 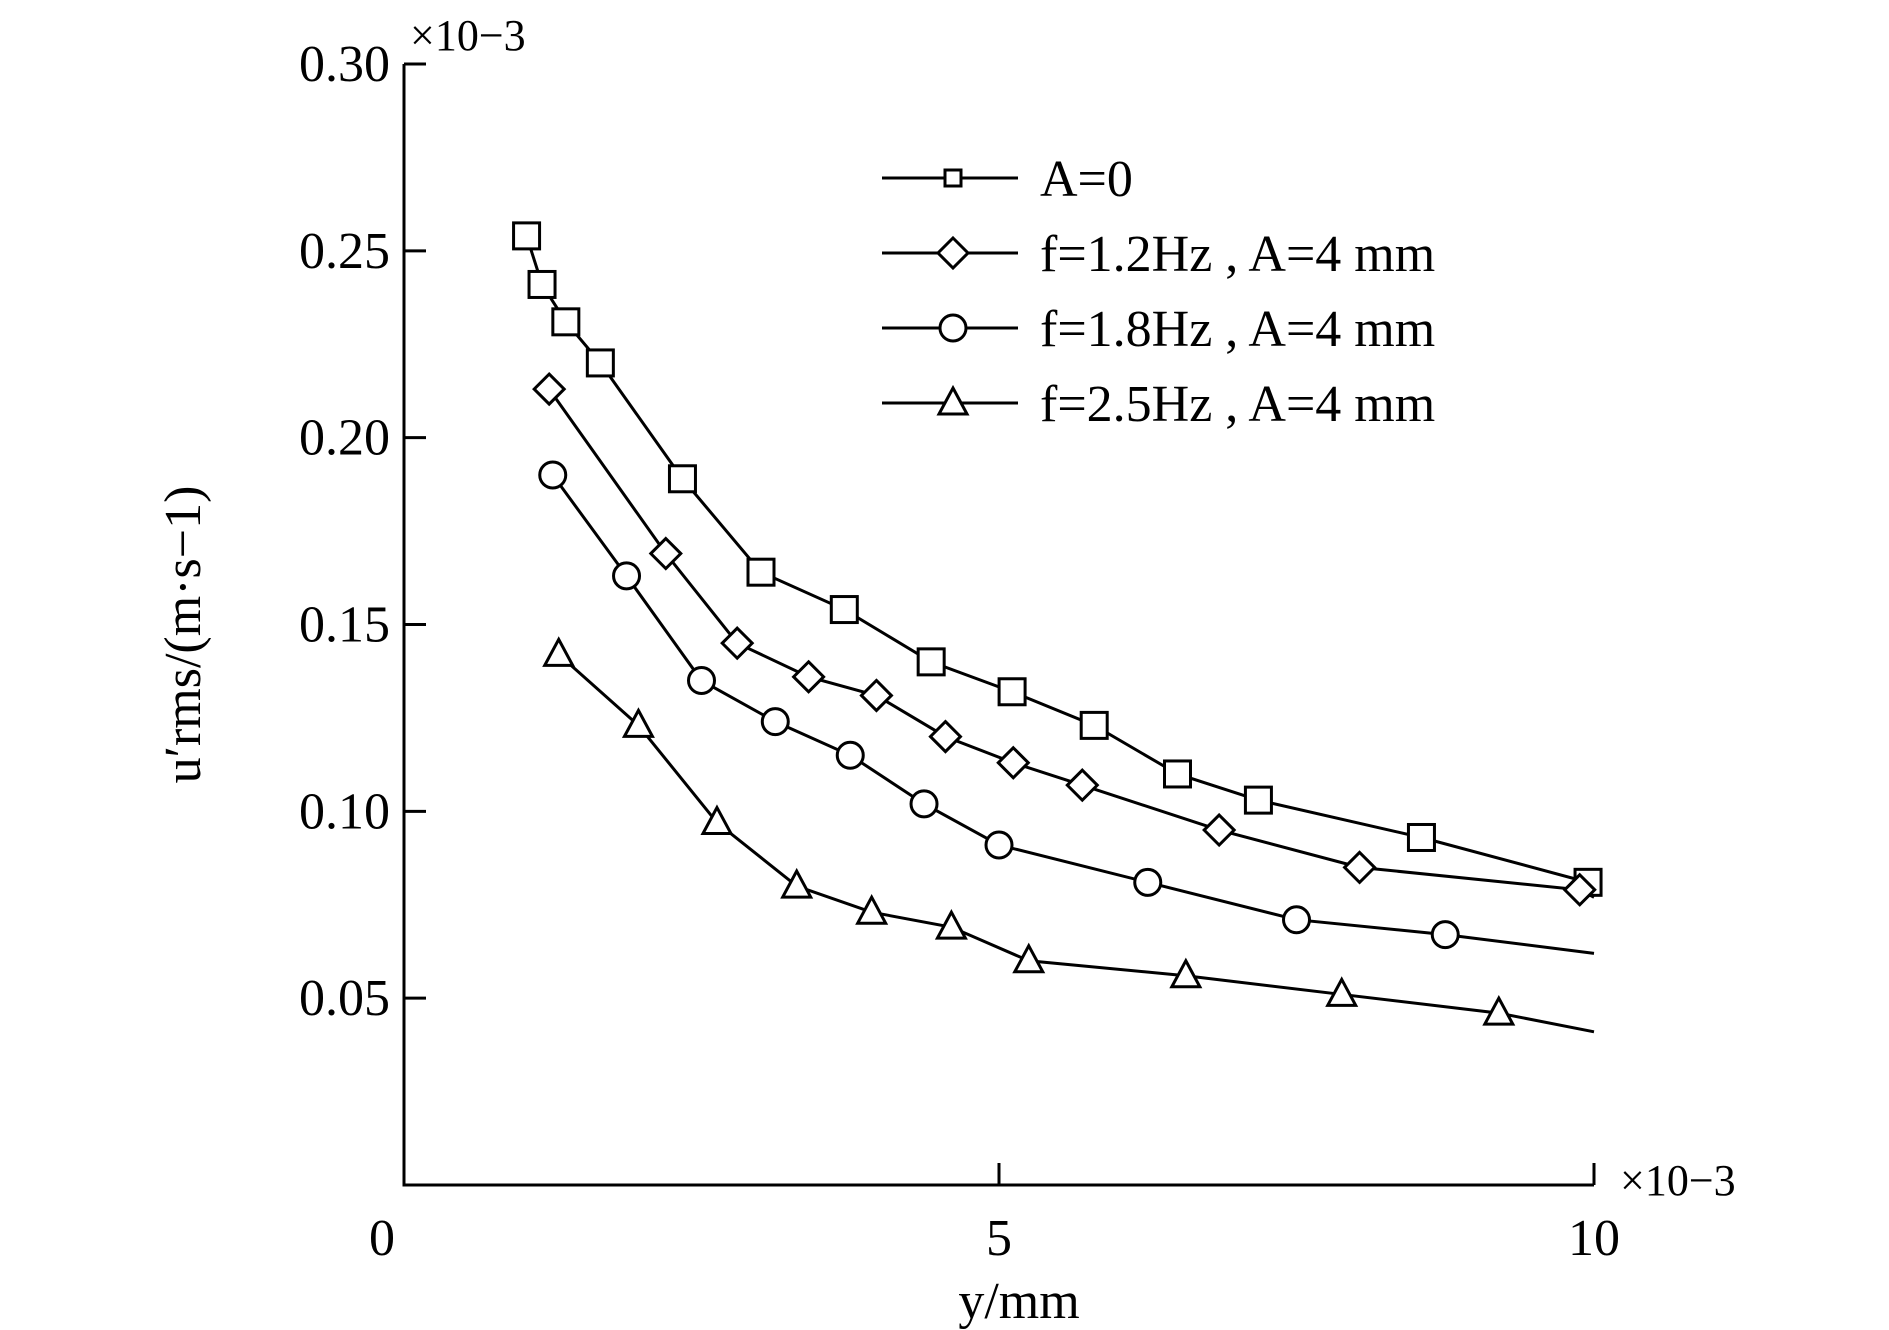 What do you see at coordinates (344, 64) in the screenshot?
I see `y-tick-label: 0.30` at bounding box center [344, 64].